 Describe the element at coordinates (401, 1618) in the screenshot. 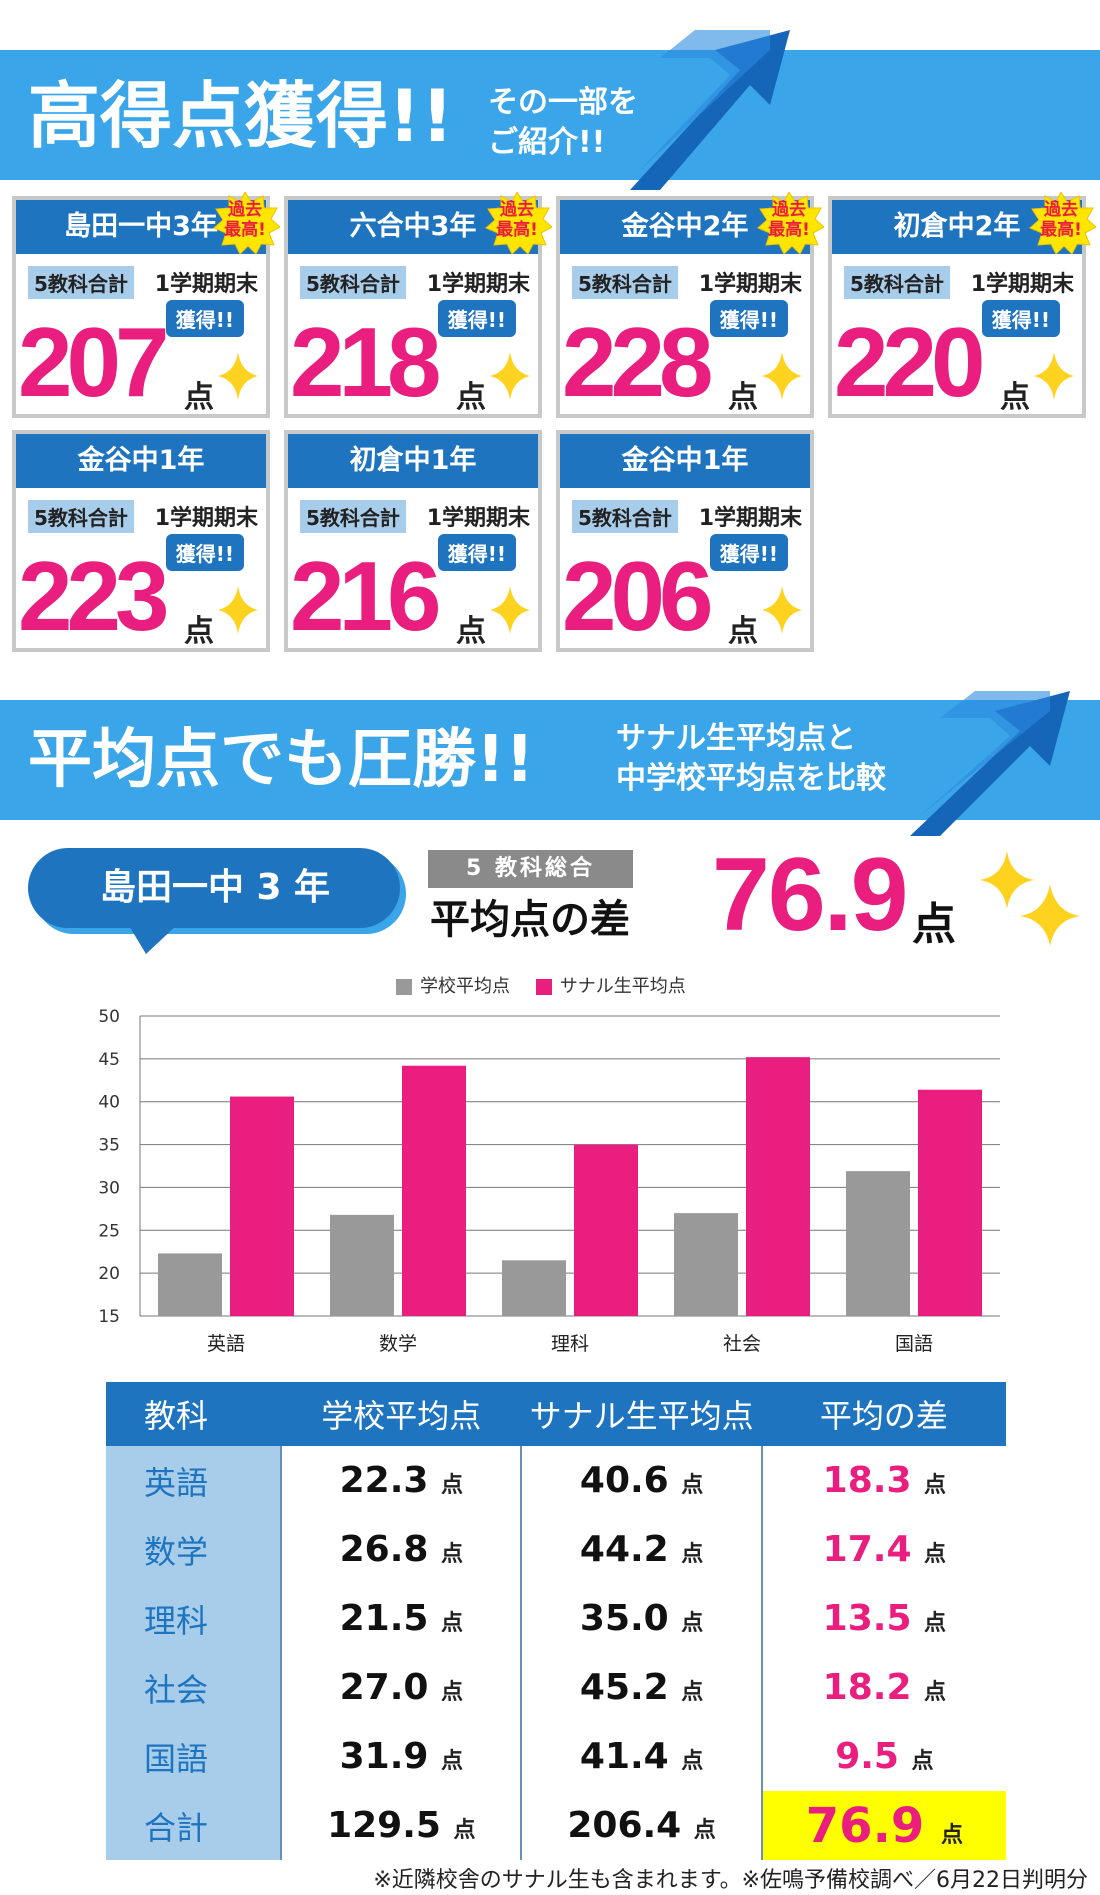

I see `cell-school-avg: 21.5 点` at that location.